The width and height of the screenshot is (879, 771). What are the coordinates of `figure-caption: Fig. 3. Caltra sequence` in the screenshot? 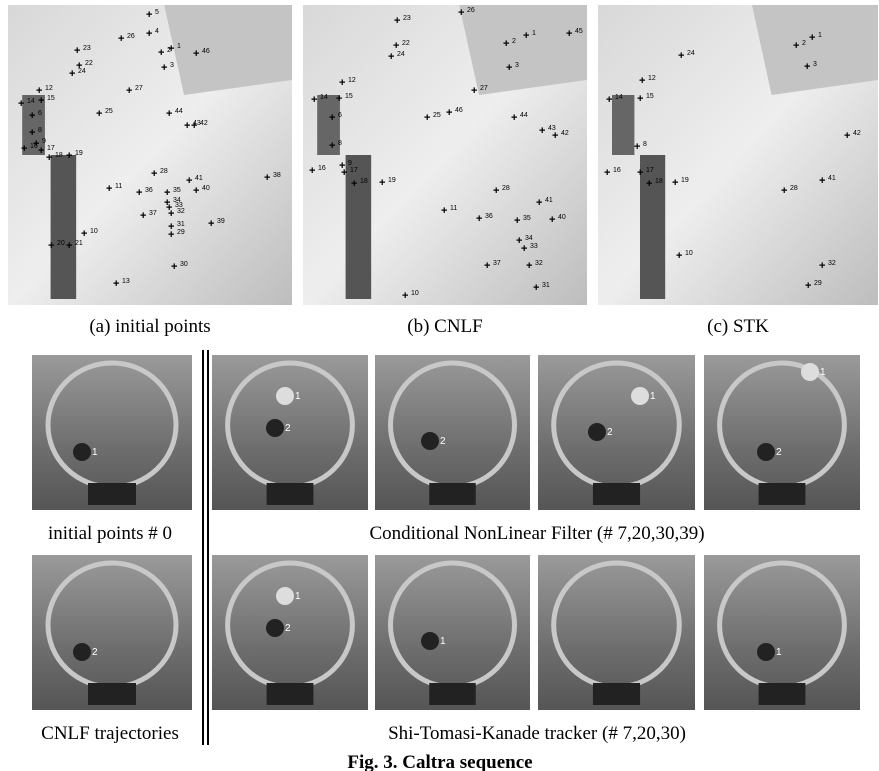 It's located at (439, 761).